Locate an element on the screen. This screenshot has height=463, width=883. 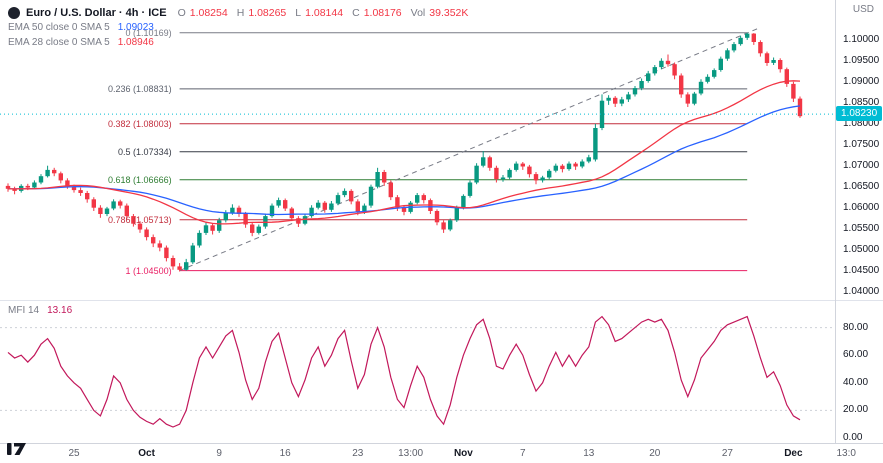
time-tick-label: 13:0 is located at coordinates (846, 453).